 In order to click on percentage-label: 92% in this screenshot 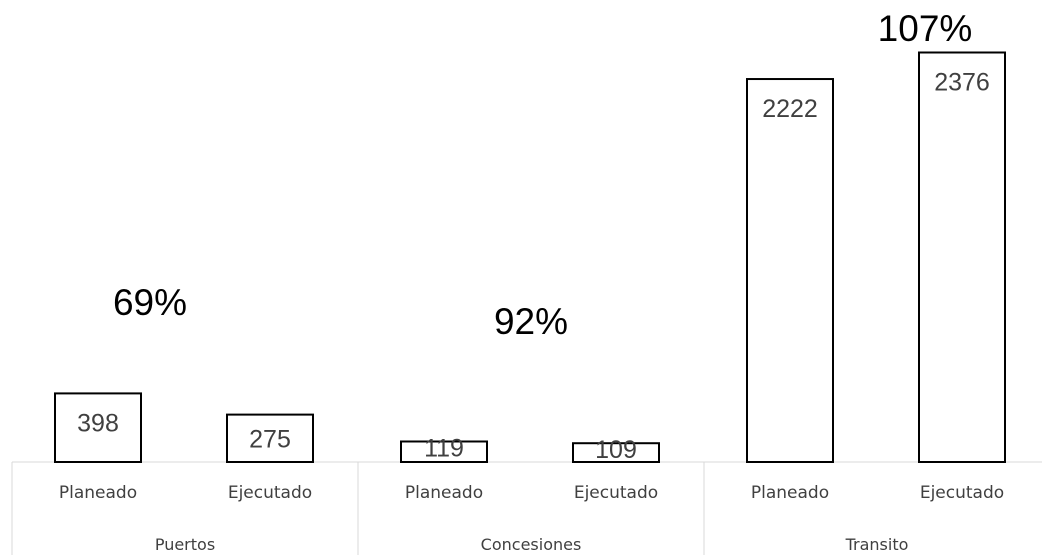, I will do `click(531, 321)`.